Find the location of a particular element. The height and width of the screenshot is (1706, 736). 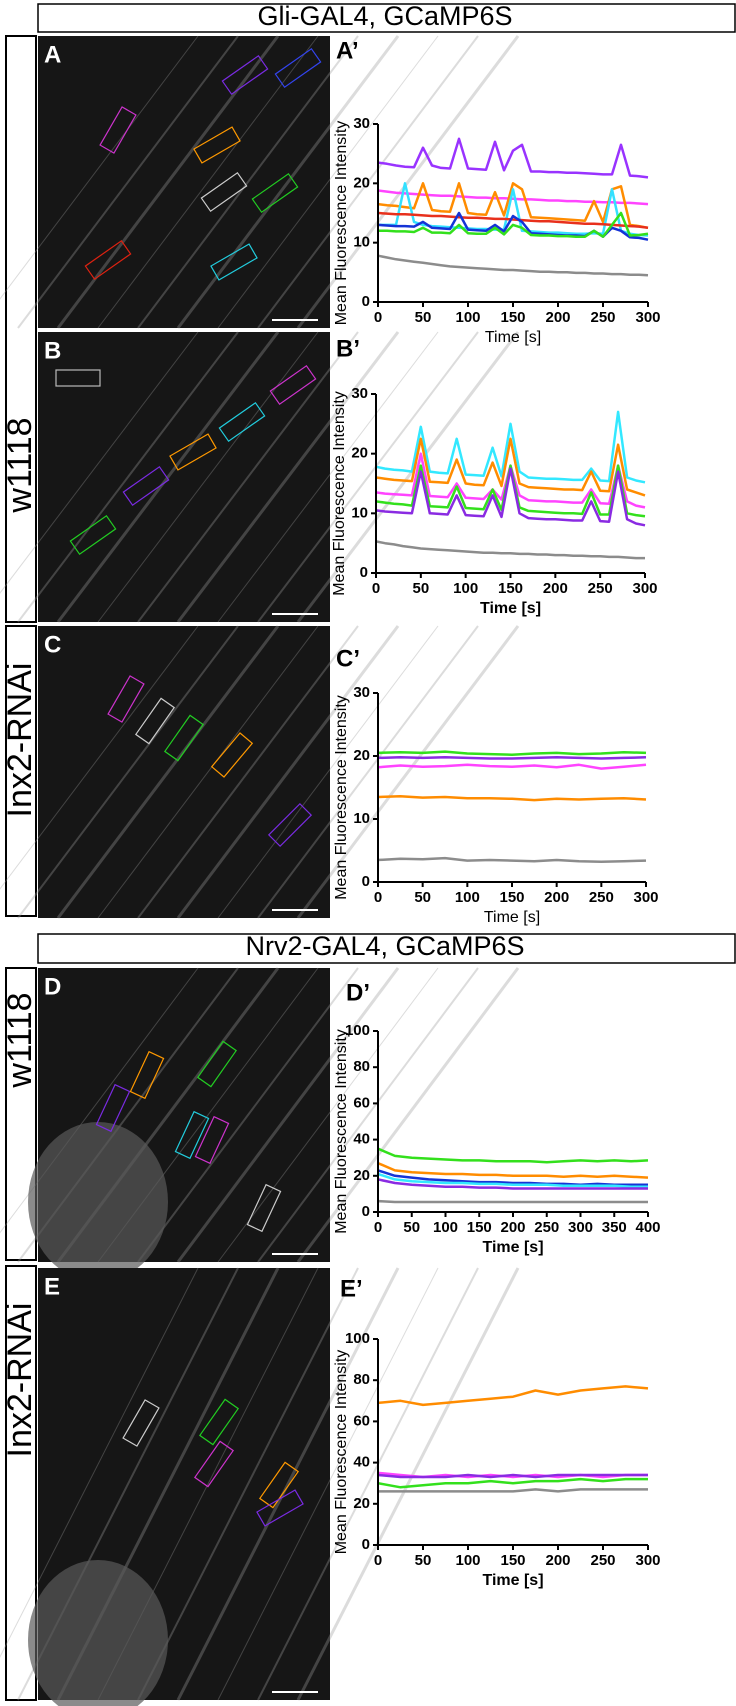

chart-label: E’ is located at coordinates (351, 1288).